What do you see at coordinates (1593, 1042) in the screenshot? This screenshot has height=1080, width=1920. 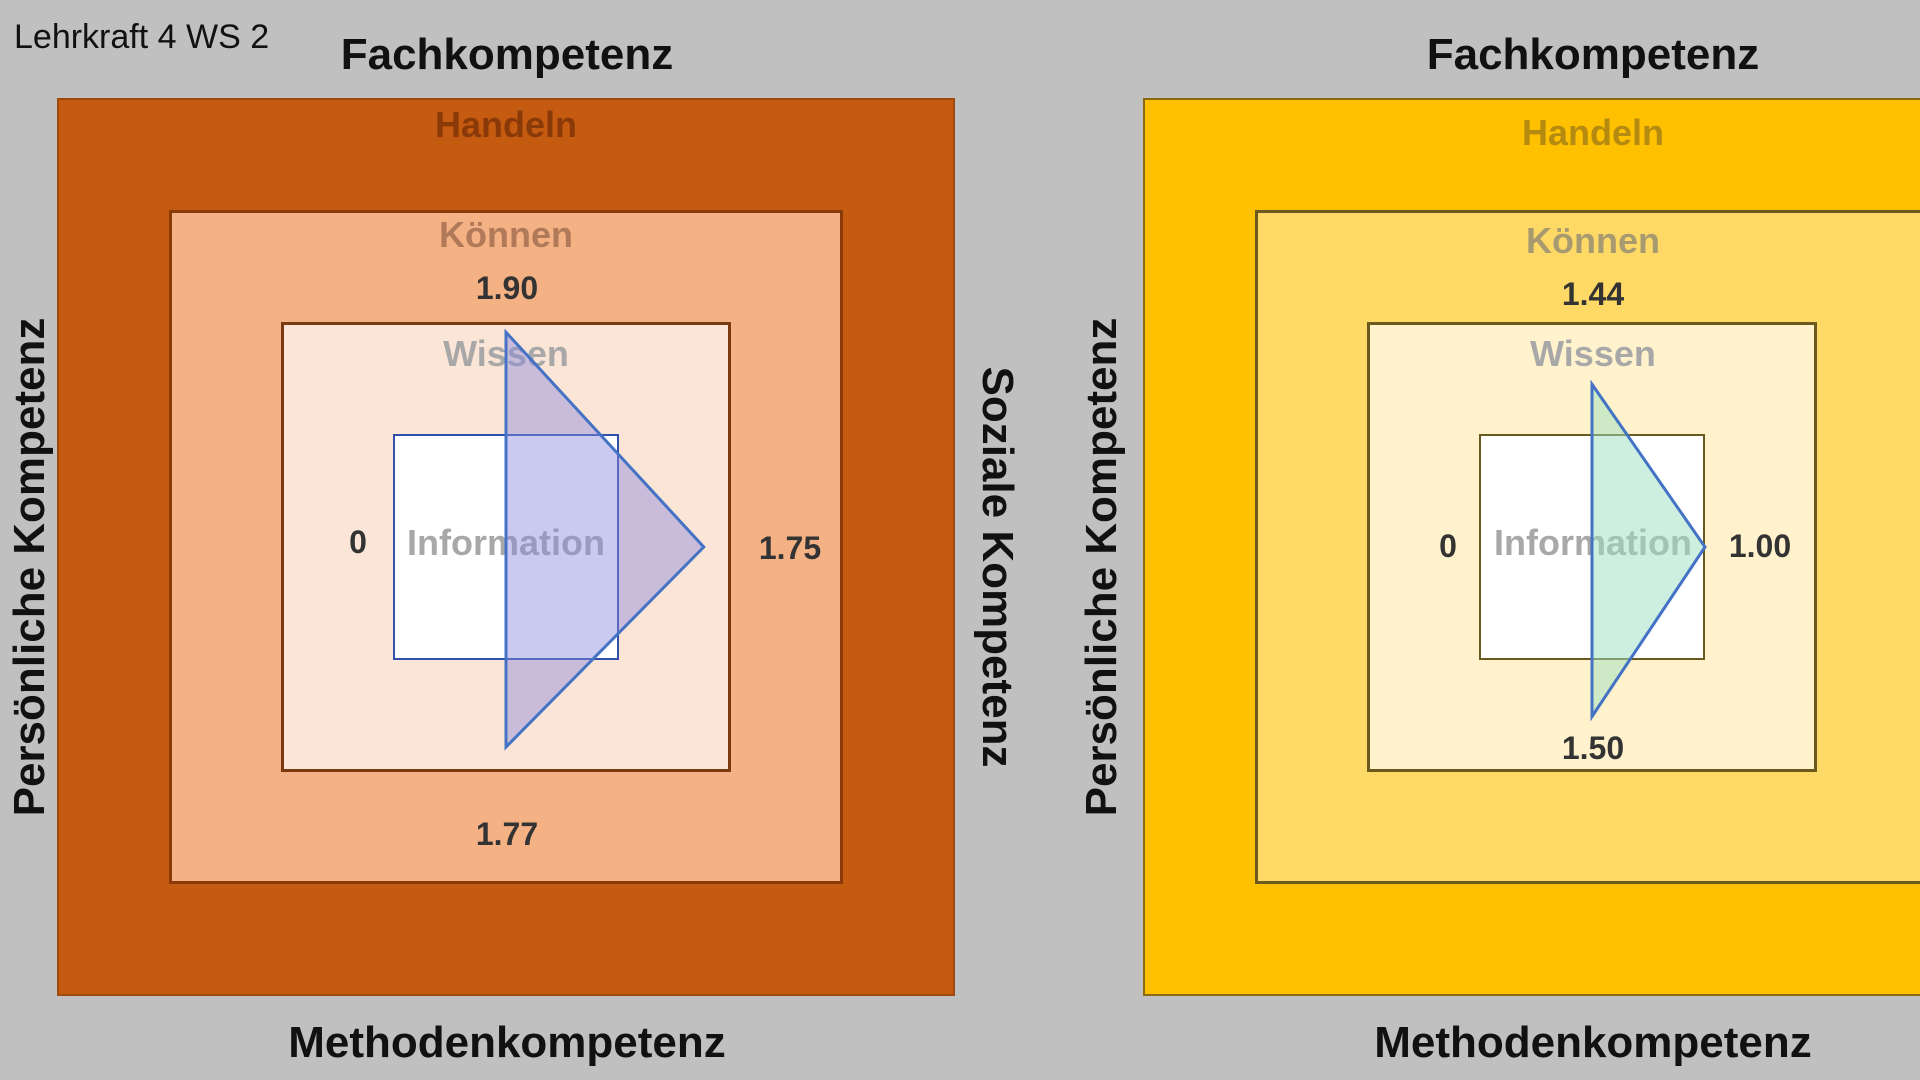 I see `axis-bottom-right: Methodenkompetenz` at bounding box center [1593, 1042].